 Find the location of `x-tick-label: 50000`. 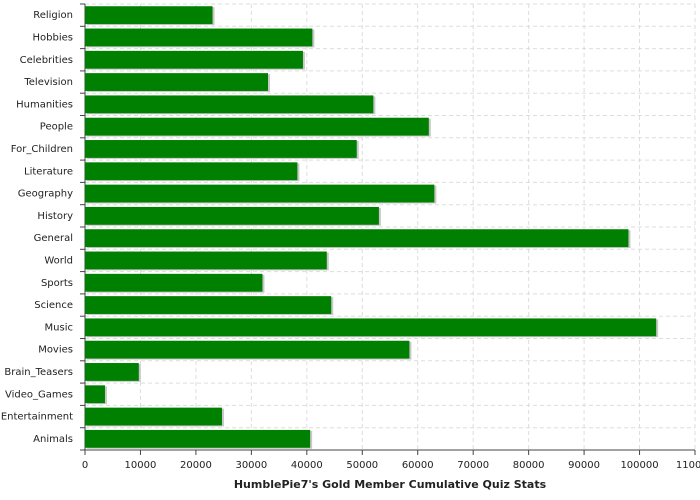

x-tick-label: 50000 is located at coordinates (362, 465).